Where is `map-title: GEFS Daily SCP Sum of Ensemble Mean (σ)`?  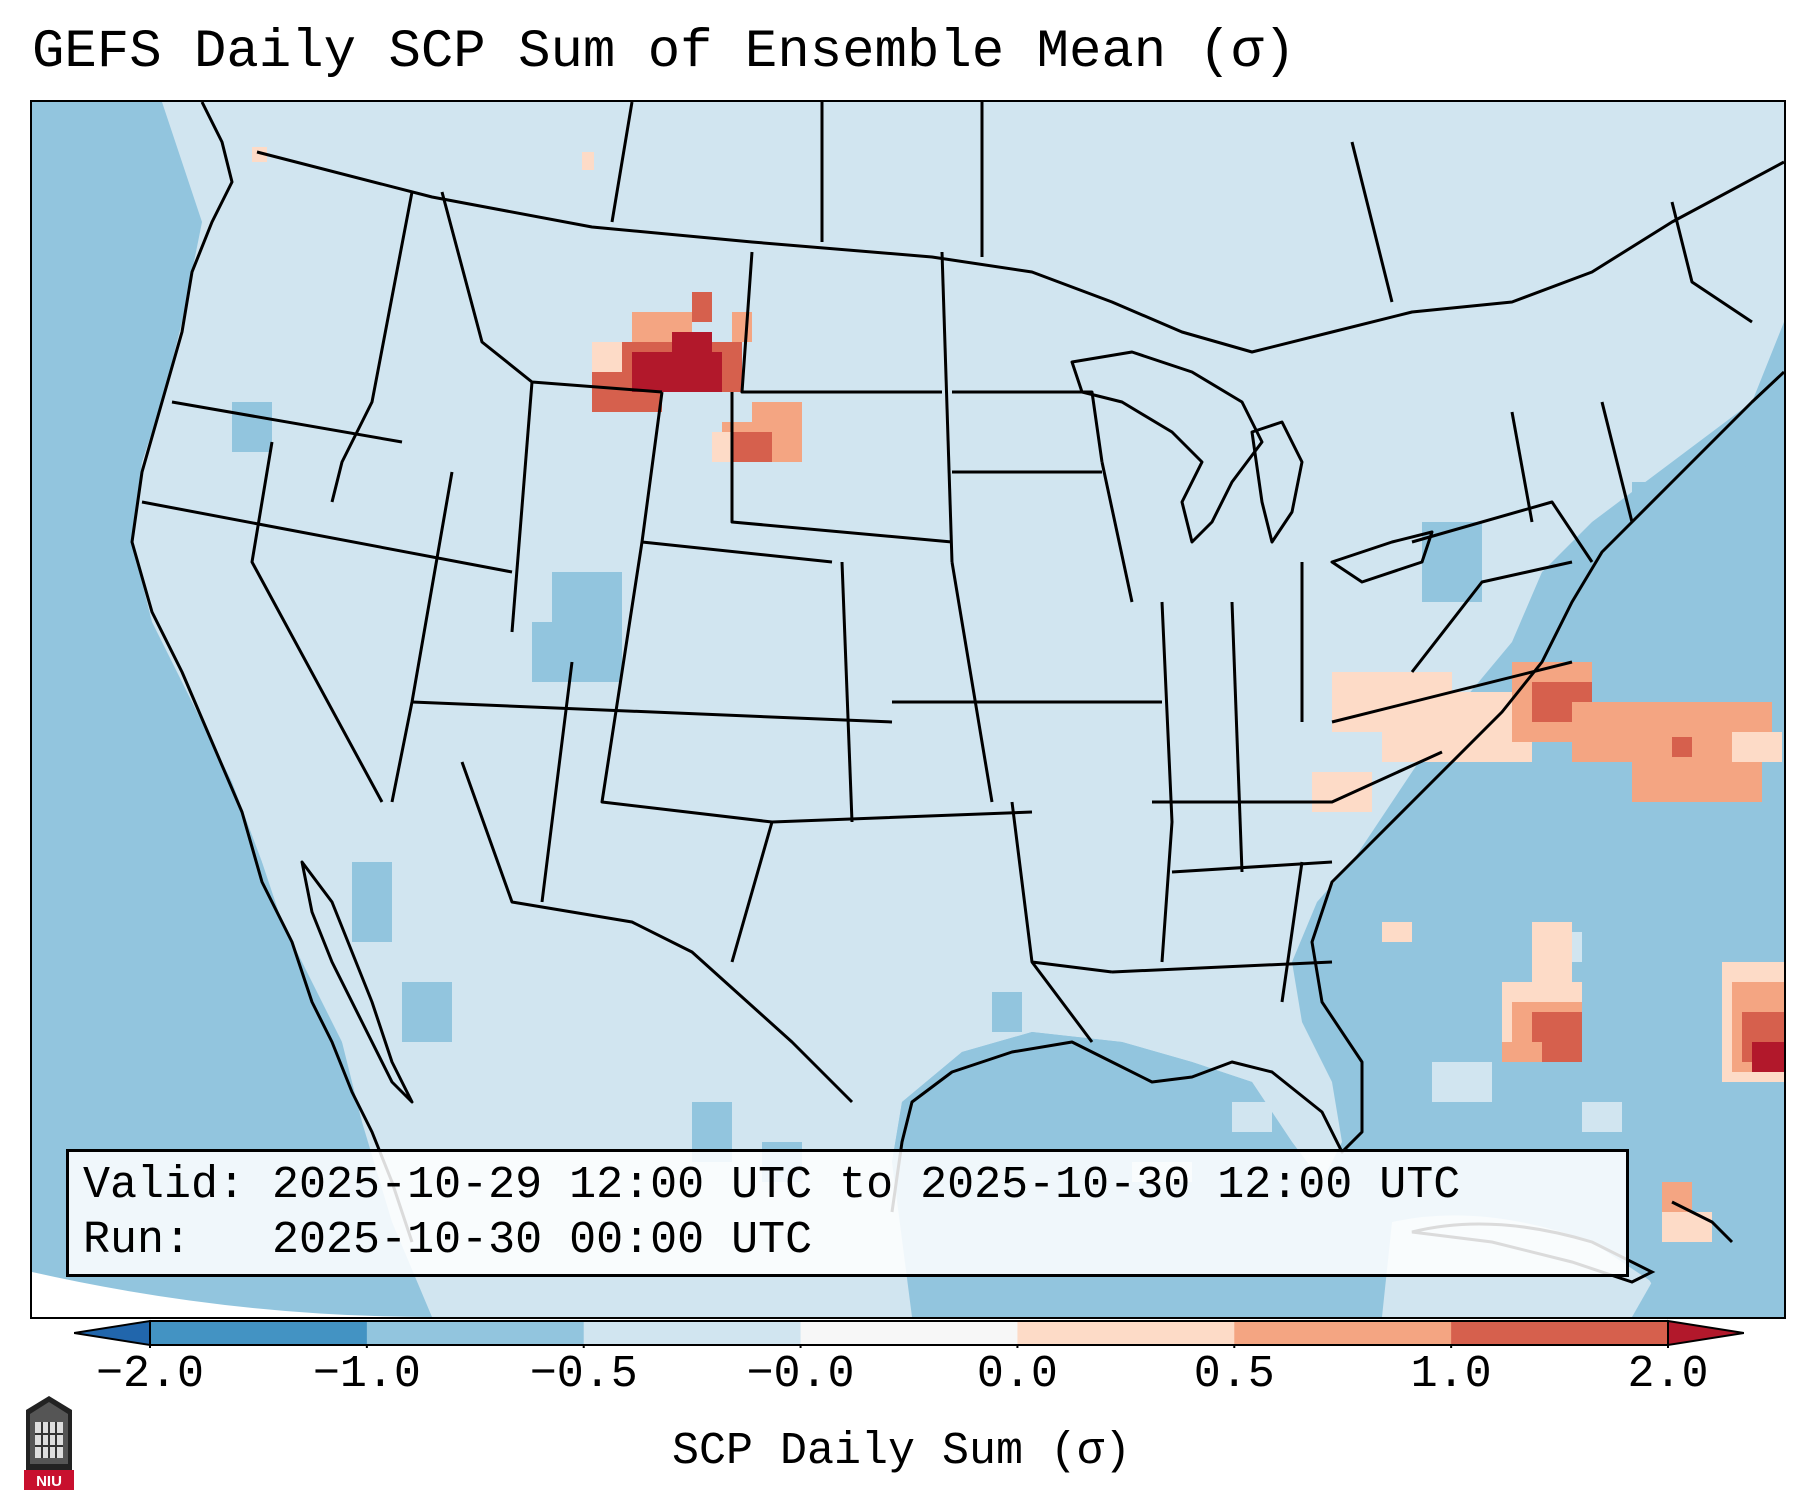 map-title: GEFS Daily SCP Sum of Ensemble Mean (σ) is located at coordinates (664, 52).